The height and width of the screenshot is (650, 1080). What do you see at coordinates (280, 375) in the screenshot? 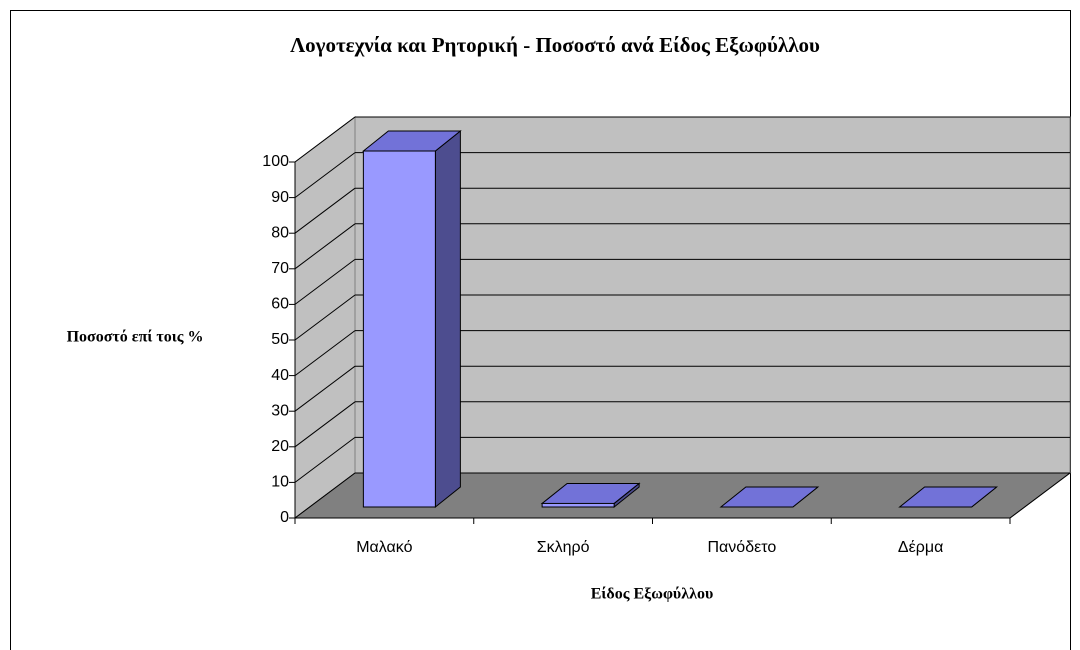
I see `y-tick-label: 40` at bounding box center [280, 375].